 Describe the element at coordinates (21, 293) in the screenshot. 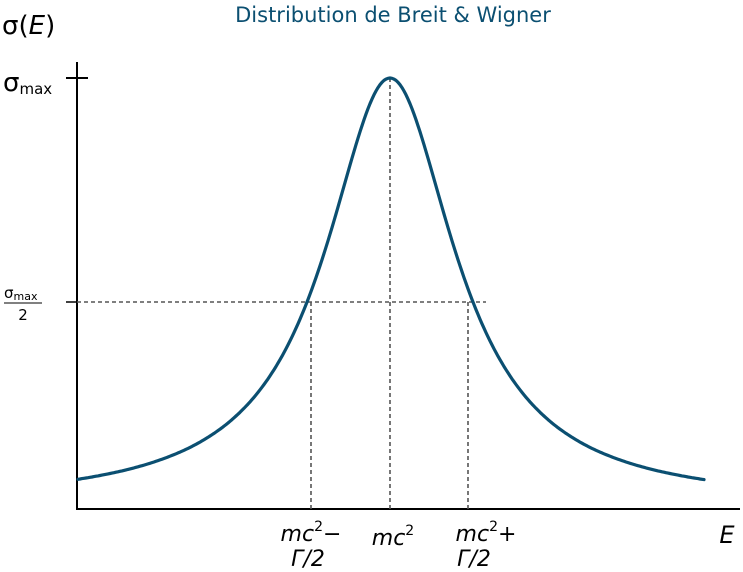

I see `svg-text: σmax` at that location.